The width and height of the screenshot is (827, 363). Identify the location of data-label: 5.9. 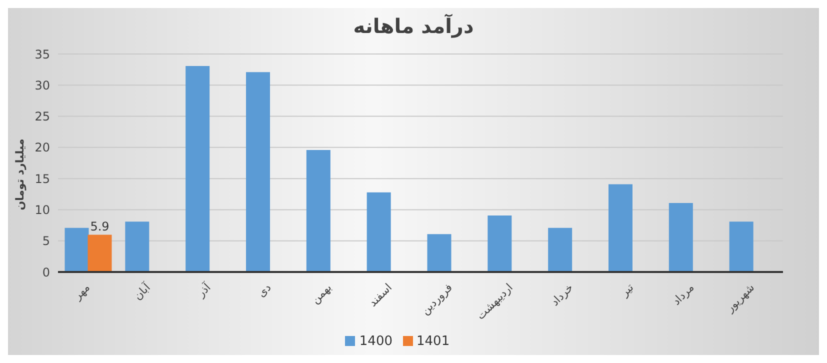
(100, 226).